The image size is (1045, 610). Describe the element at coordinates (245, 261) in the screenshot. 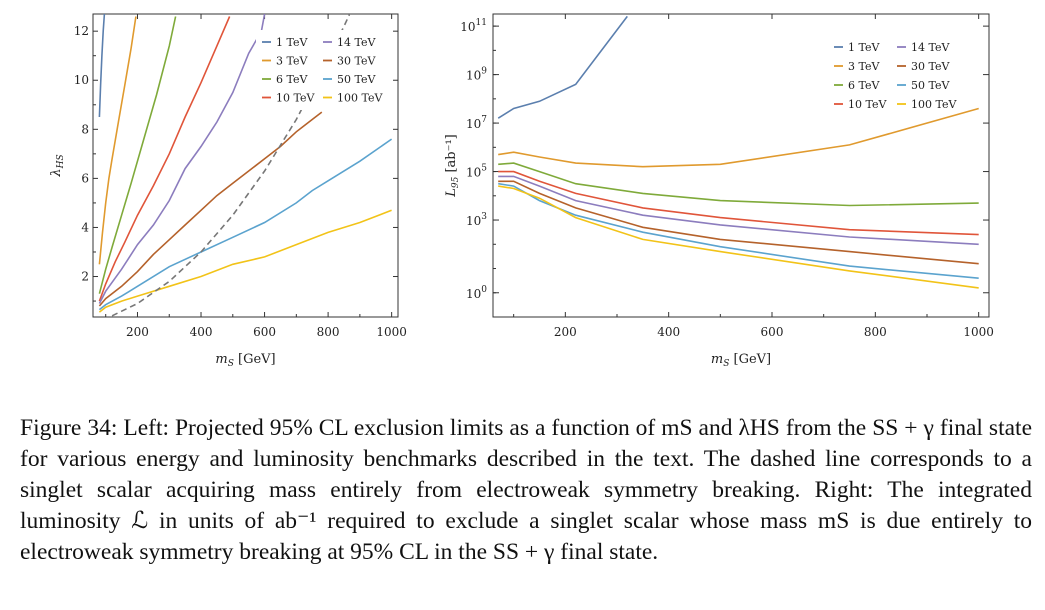

I see `left-series-100-tev` at that location.